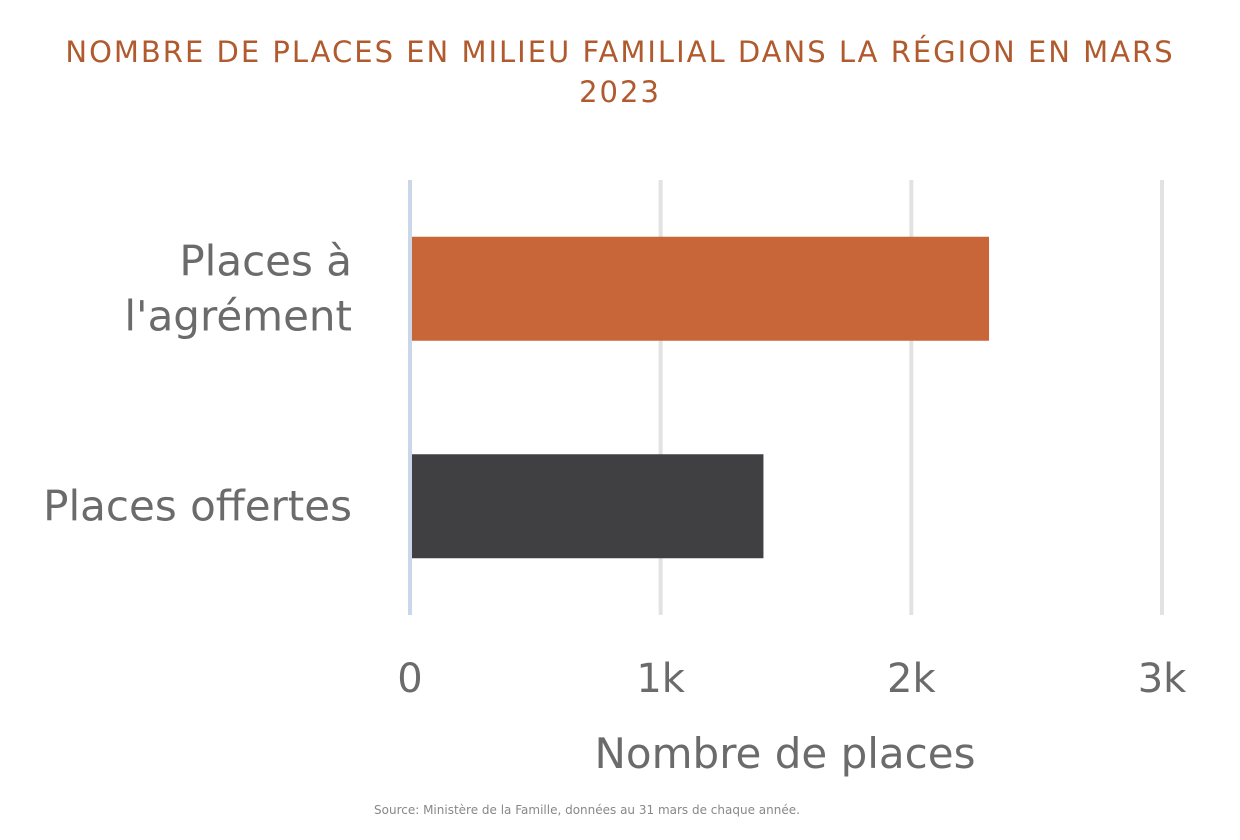 The image size is (1240, 840). What do you see at coordinates (1162, 679) in the screenshot?
I see `x-tick-label: 3k` at bounding box center [1162, 679].